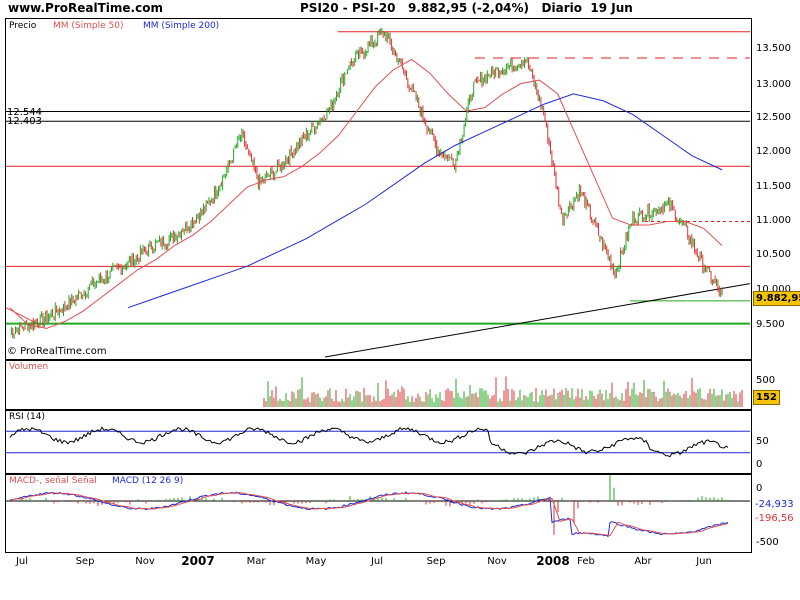 The height and width of the screenshot is (600, 800). I want to click on xtick: 2007, so click(198, 561).